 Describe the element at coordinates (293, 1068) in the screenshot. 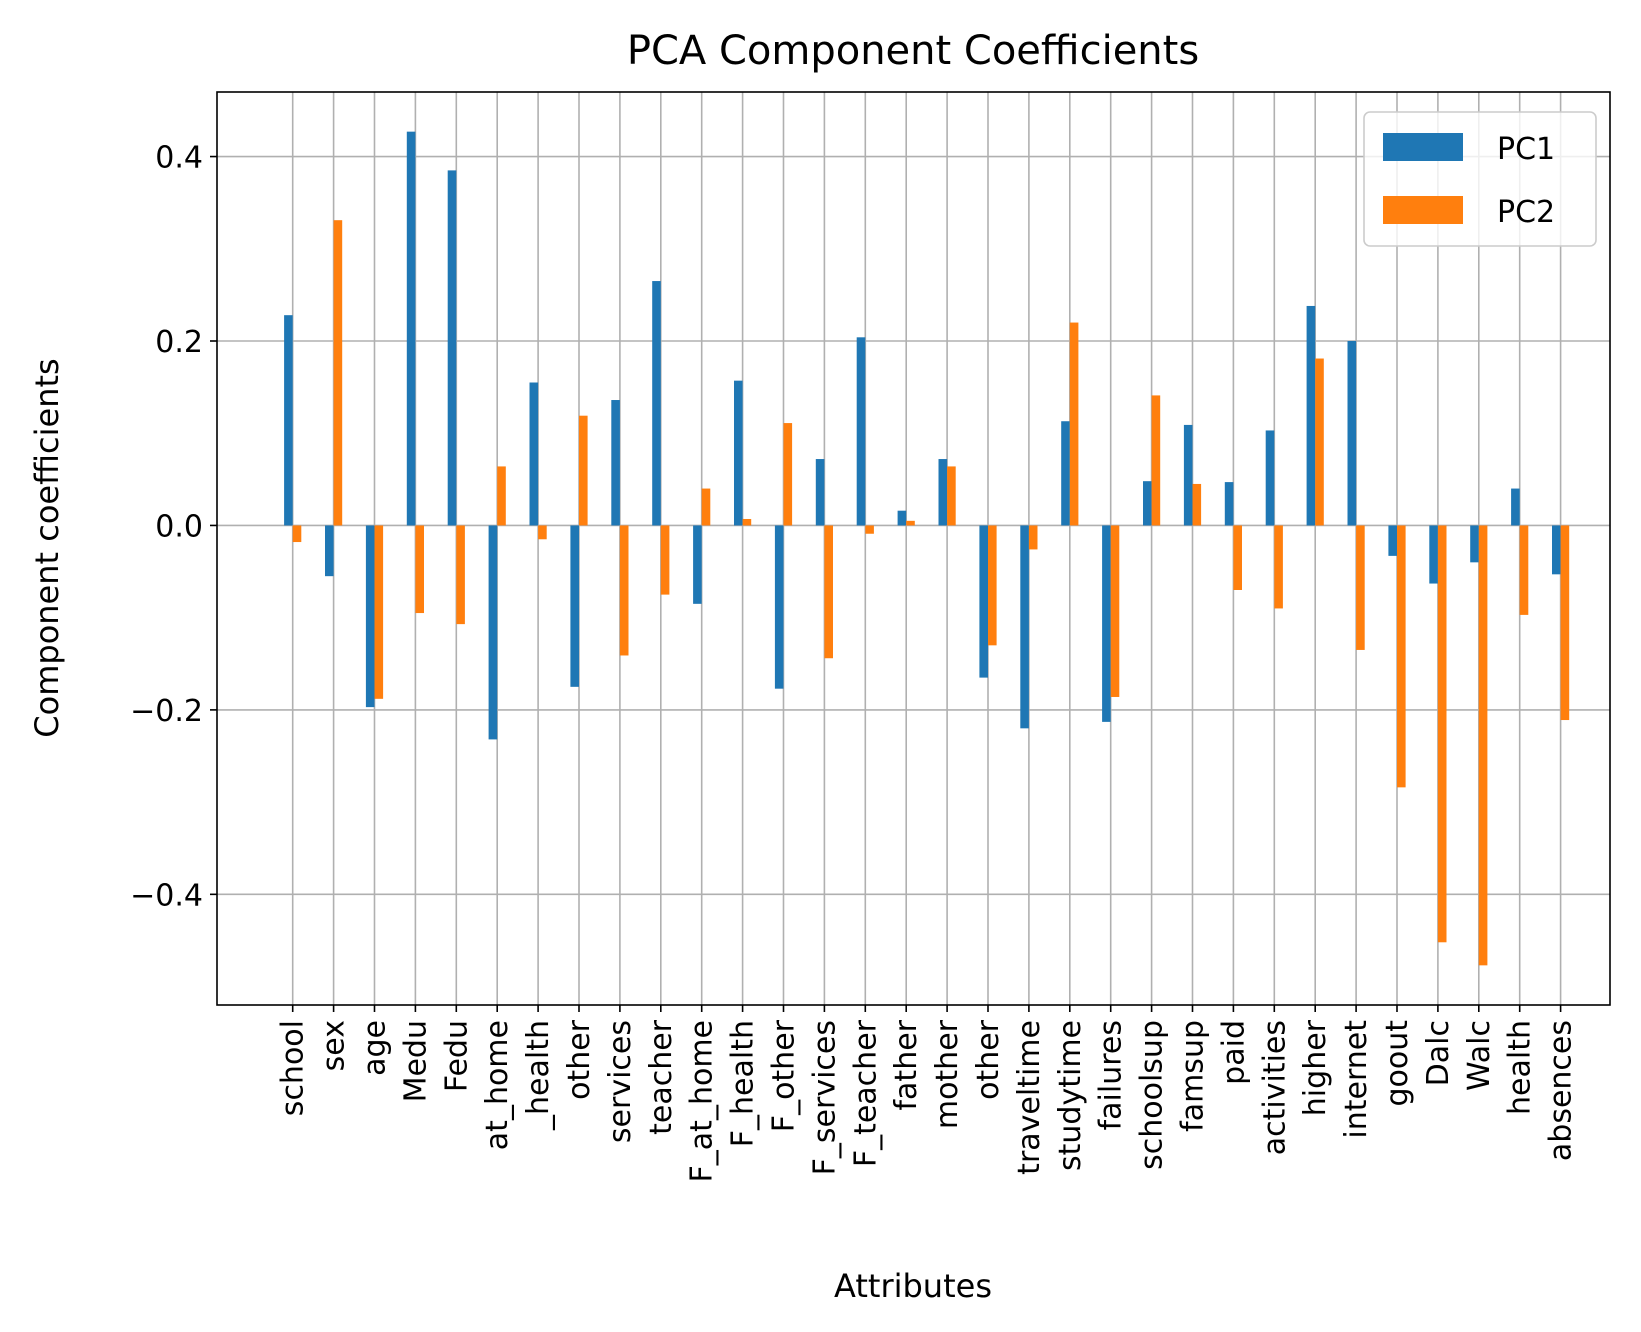

I see `x-tick-label: school` at that location.